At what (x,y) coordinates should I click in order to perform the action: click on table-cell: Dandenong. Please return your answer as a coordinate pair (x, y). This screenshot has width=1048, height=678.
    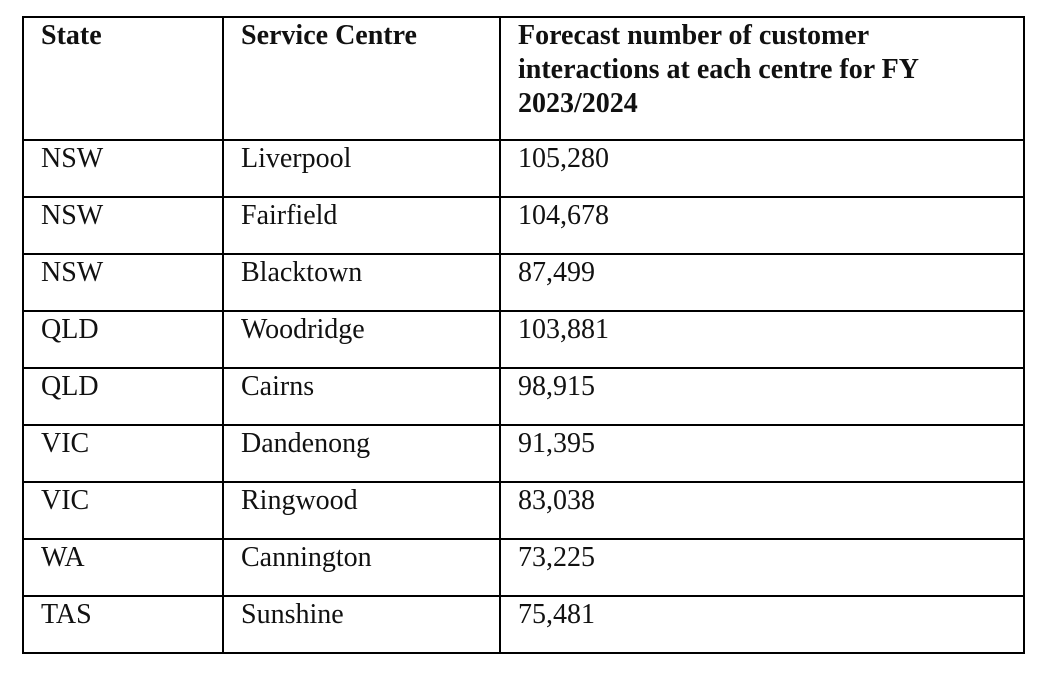
    Looking at the image, I should click on (361, 453).